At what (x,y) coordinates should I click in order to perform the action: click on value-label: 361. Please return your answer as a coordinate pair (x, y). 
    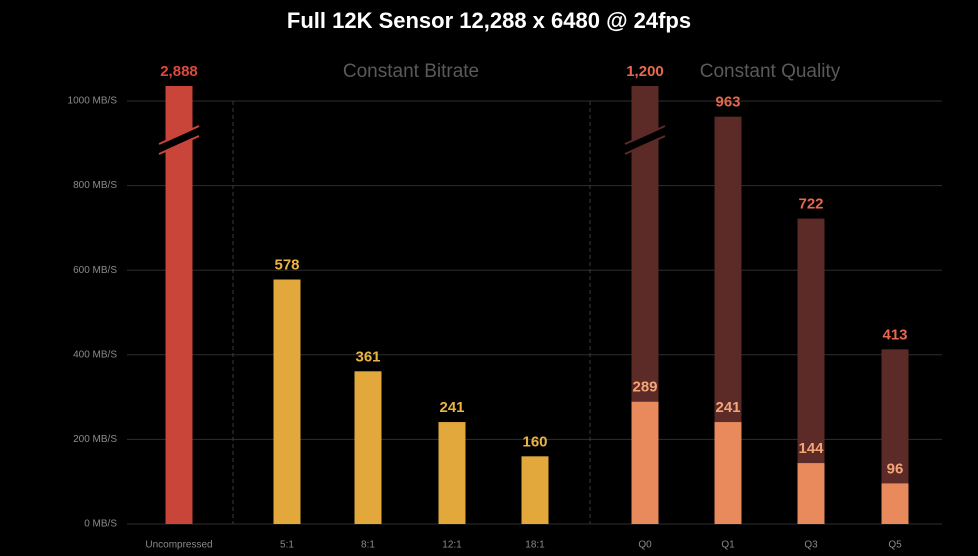
    Looking at the image, I should click on (367, 356).